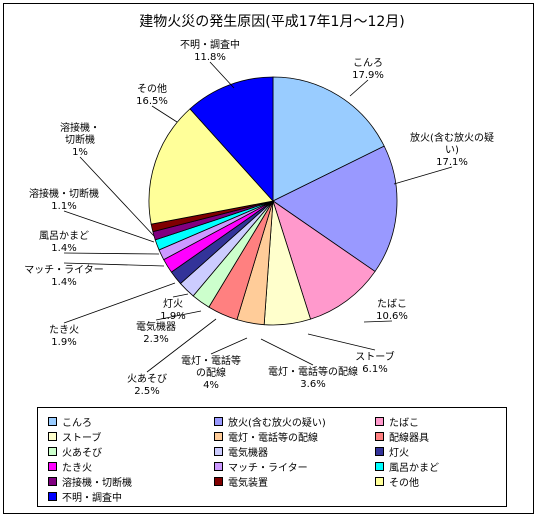  What do you see at coordinates (152, 94) in the screenshot?
I see `data-label-15: その他 16.5%` at bounding box center [152, 94].